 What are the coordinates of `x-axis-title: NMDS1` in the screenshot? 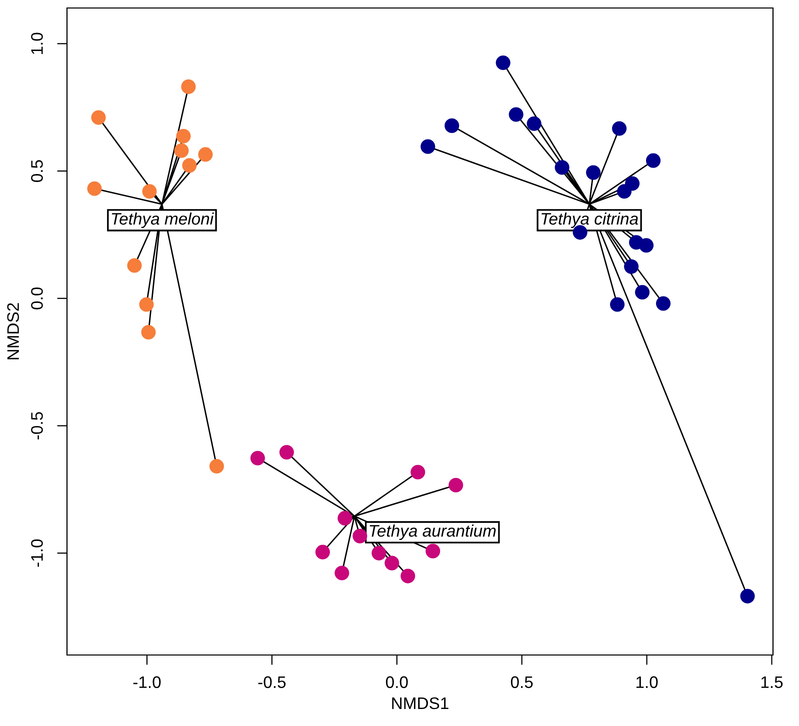 It's located at (420, 703).